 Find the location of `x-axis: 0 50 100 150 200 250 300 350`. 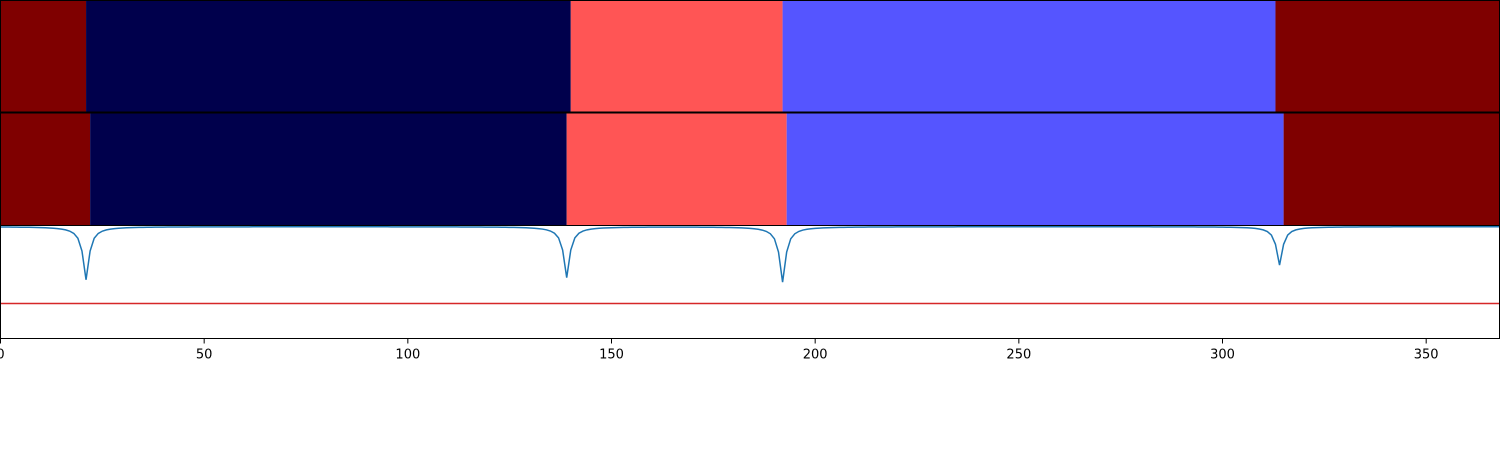

x-axis: 0 50 100 150 200 250 300 350 is located at coordinates (719, 350).